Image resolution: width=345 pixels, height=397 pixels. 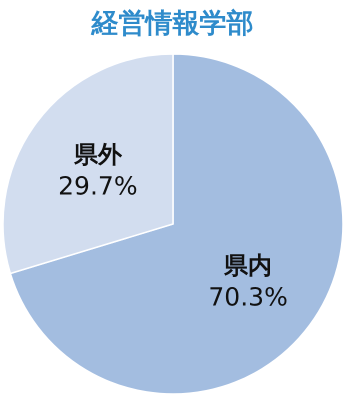 What do you see at coordinates (248, 297) in the screenshot?
I see `data-label: 70.3%` at bounding box center [248, 297].